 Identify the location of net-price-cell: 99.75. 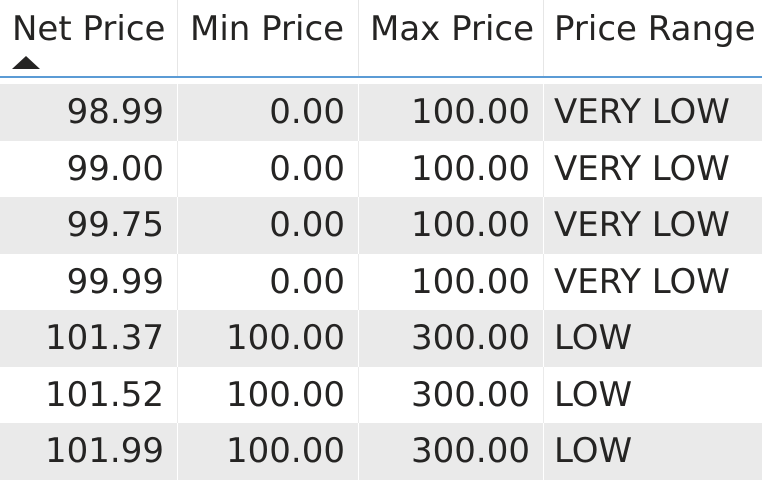
(115, 225).